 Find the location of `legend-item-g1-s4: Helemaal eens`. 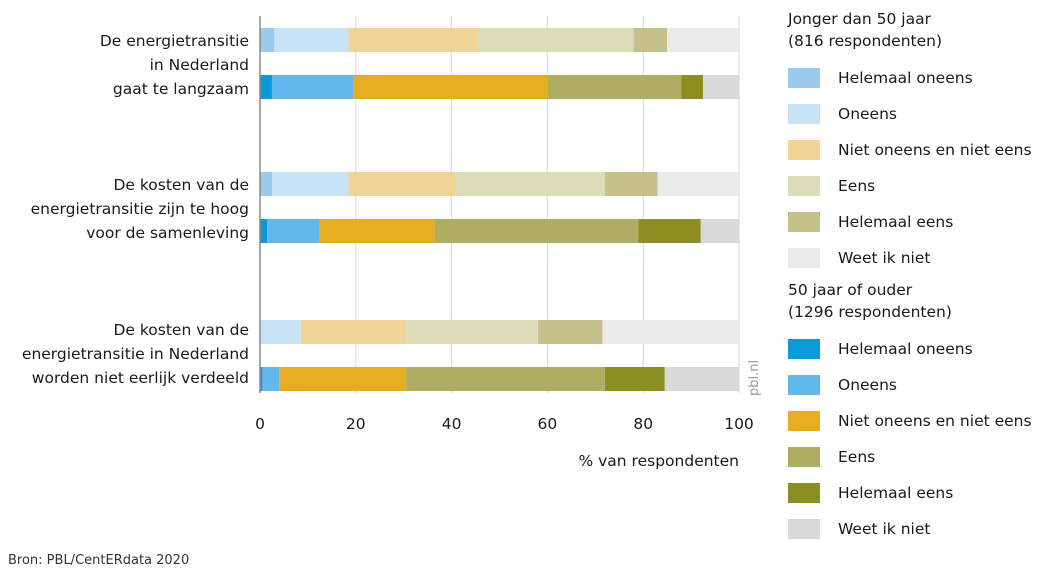

legend-item-g1-s4: Helemaal eens is located at coordinates (915, 493).